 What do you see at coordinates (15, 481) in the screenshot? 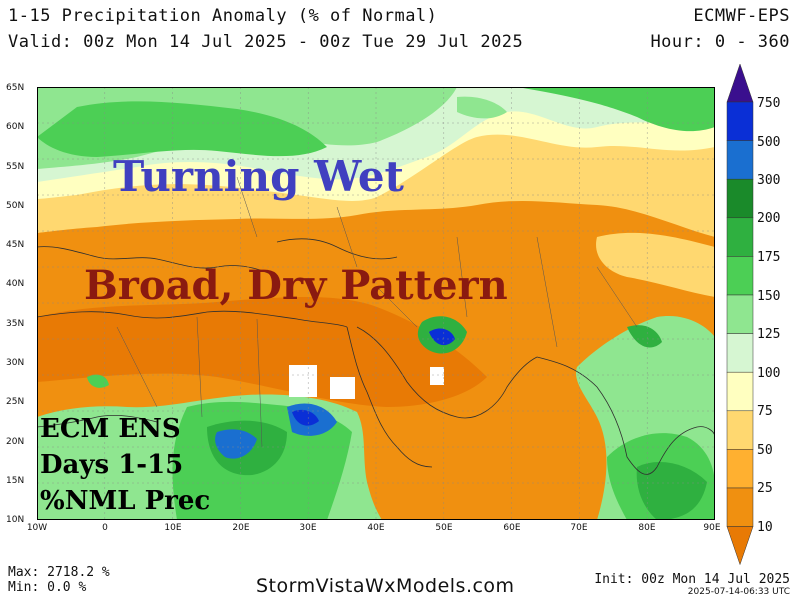
I see `lat-label: 15N` at bounding box center [15, 481].